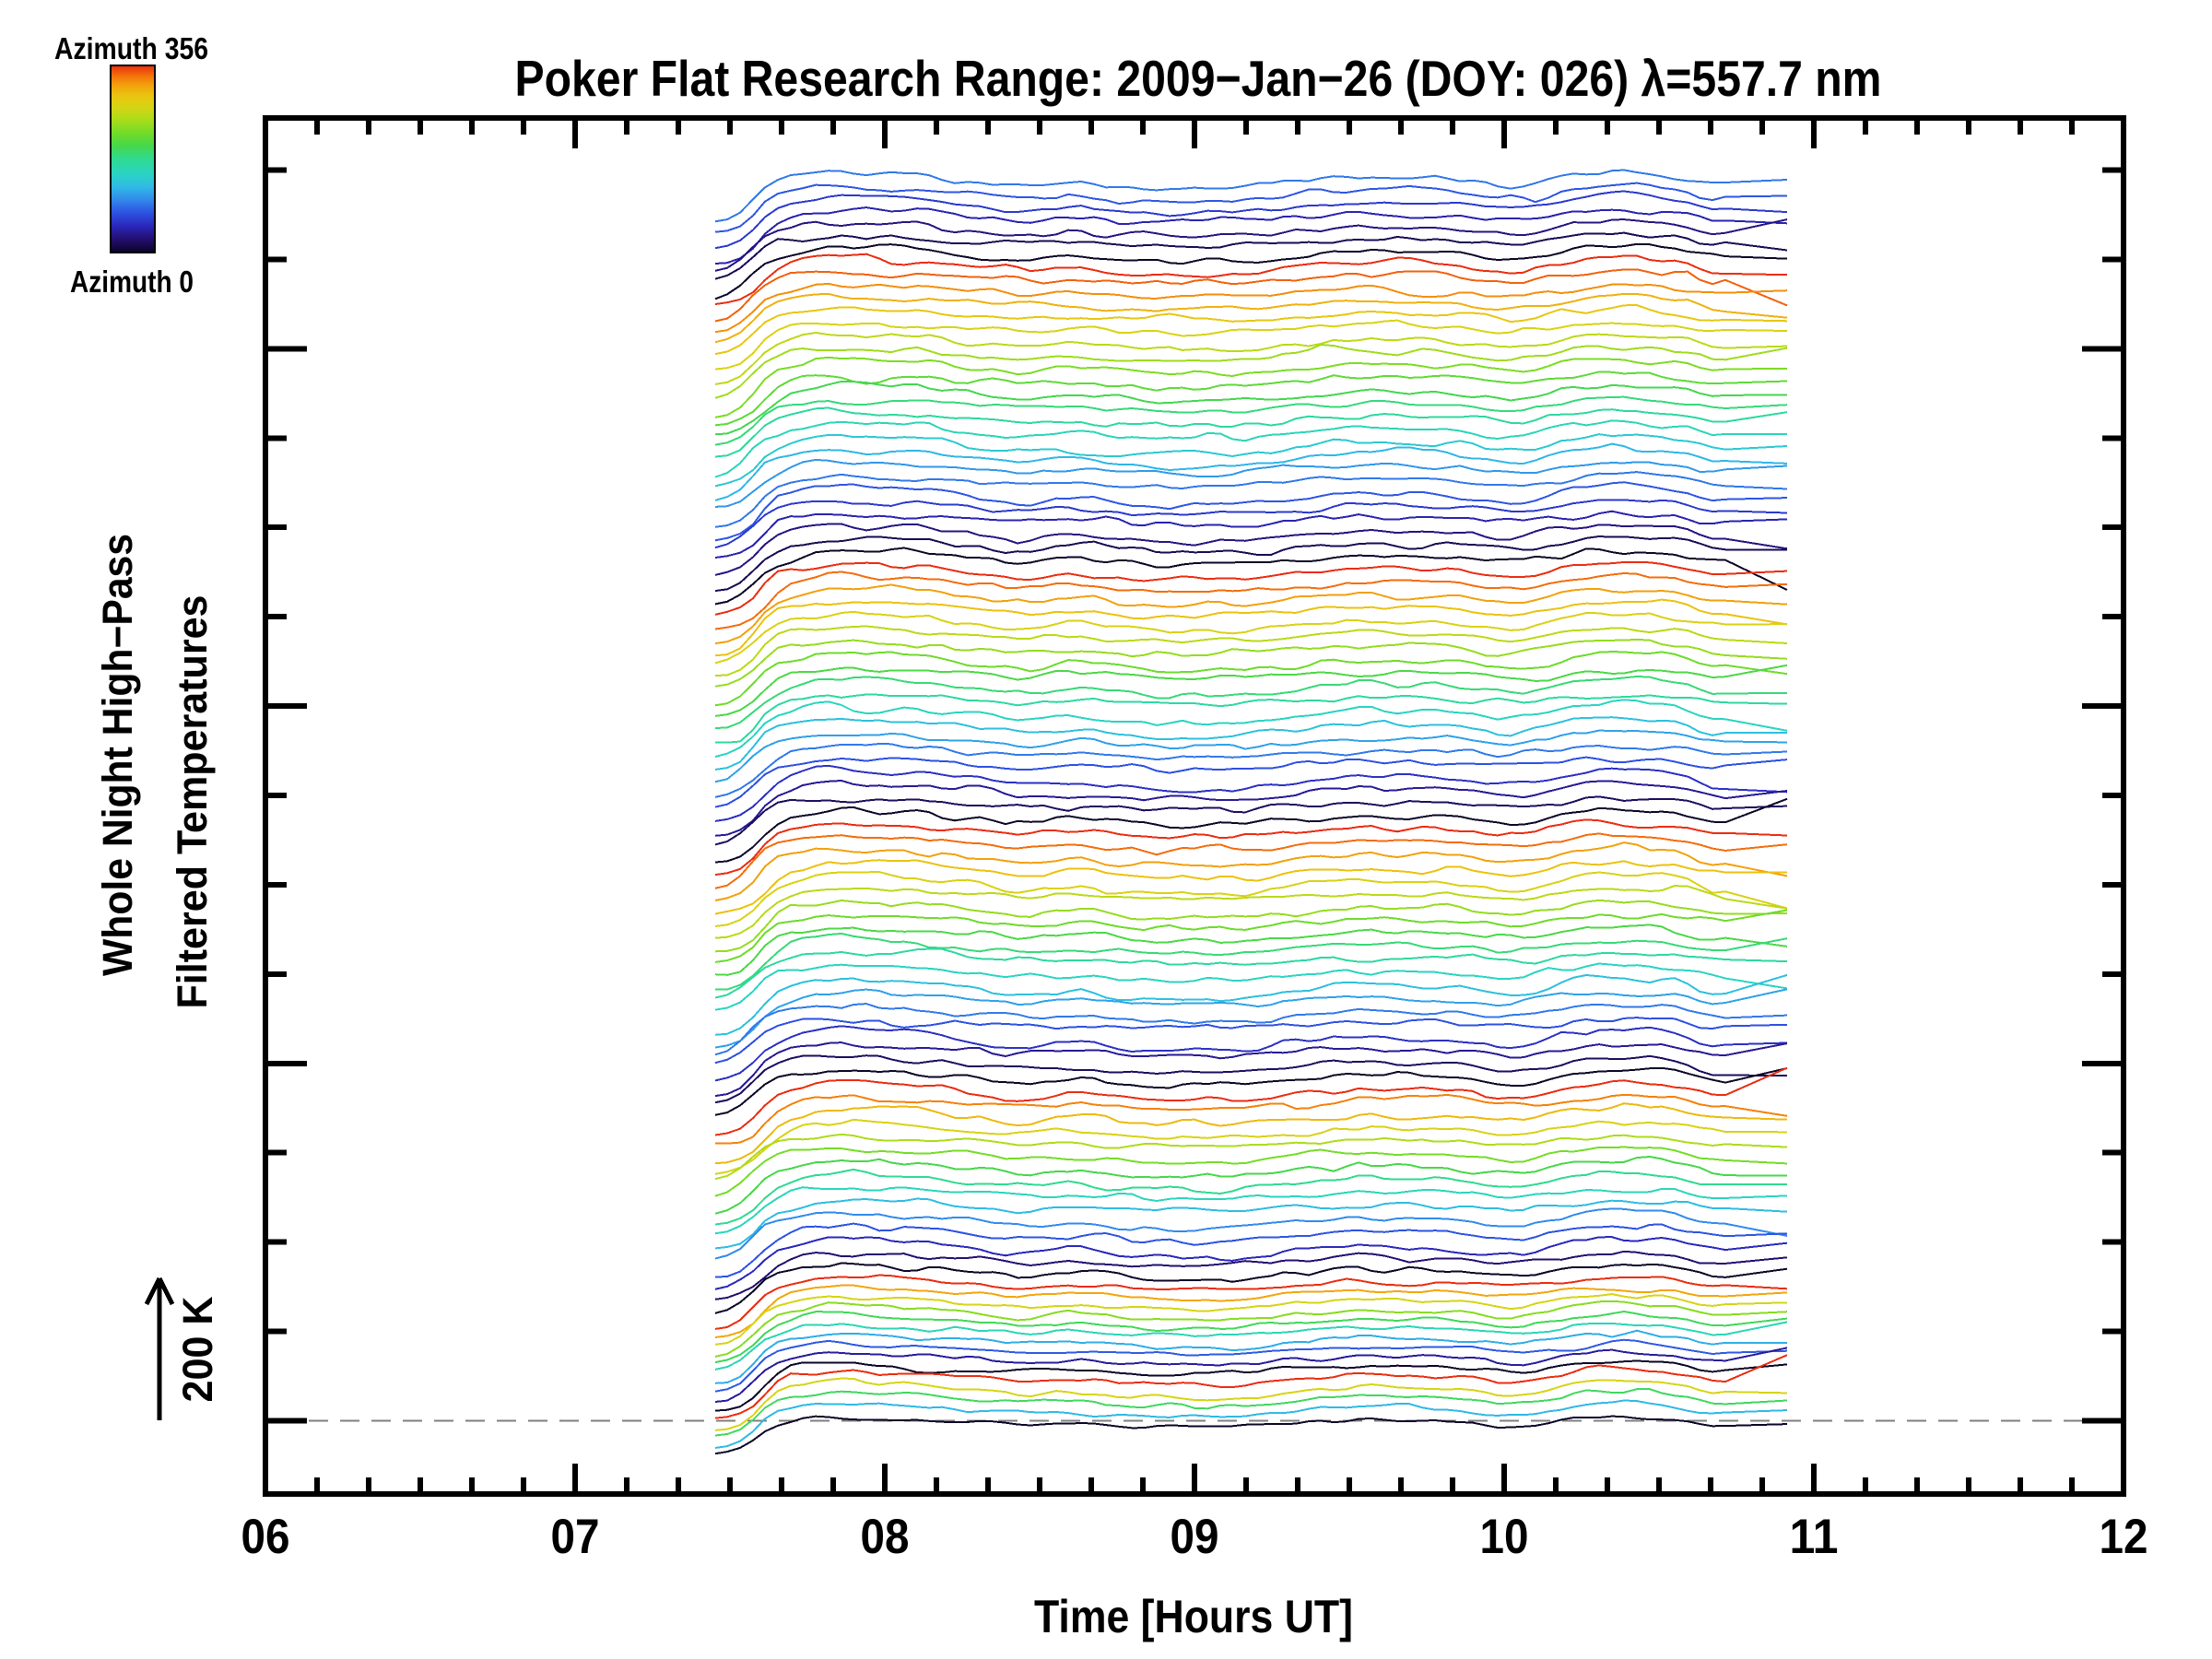  I want to click on svg-text: Azimuth 356, so click(131, 48).